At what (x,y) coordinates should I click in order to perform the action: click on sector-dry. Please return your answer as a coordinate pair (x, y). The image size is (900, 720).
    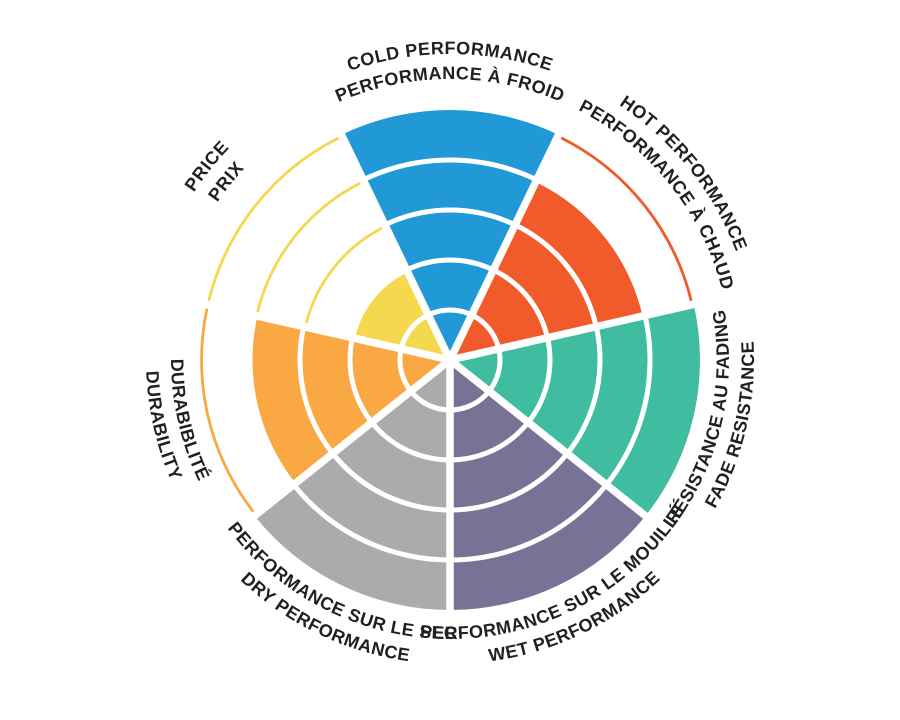
    Looking at the image, I should click on (352, 485).